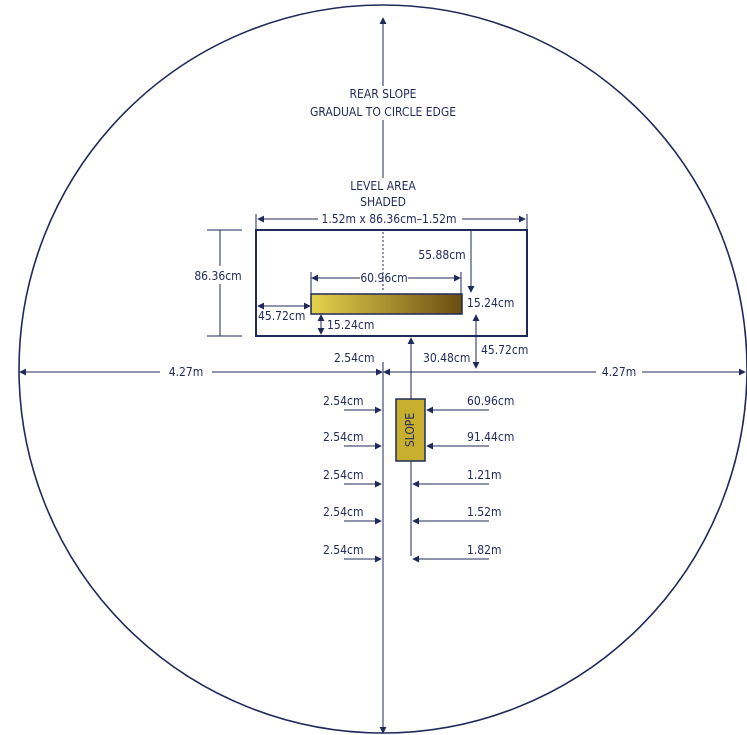  I want to click on left-gap-label: 45.72cm, so click(281, 316).